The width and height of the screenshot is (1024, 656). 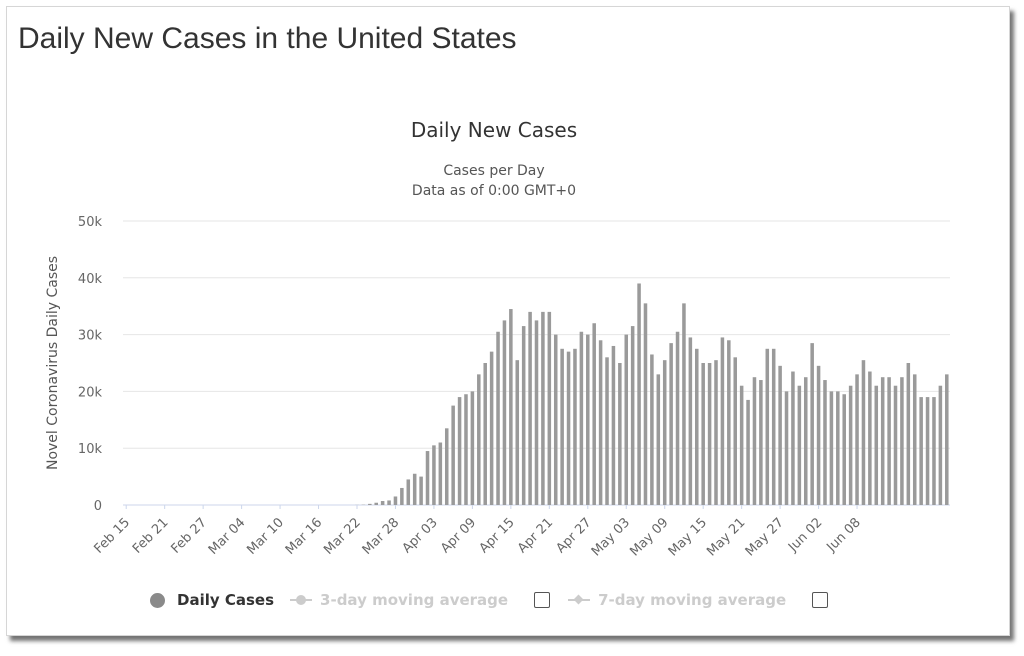 What do you see at coordinates (90, 449) in the screenshot?
I see `y-tick-label: 10k` at bounding box center [90, 449].